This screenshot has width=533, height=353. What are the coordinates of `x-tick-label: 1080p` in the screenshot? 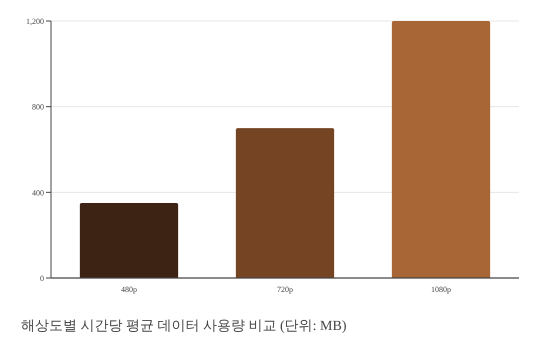 It's located at (441, 289).